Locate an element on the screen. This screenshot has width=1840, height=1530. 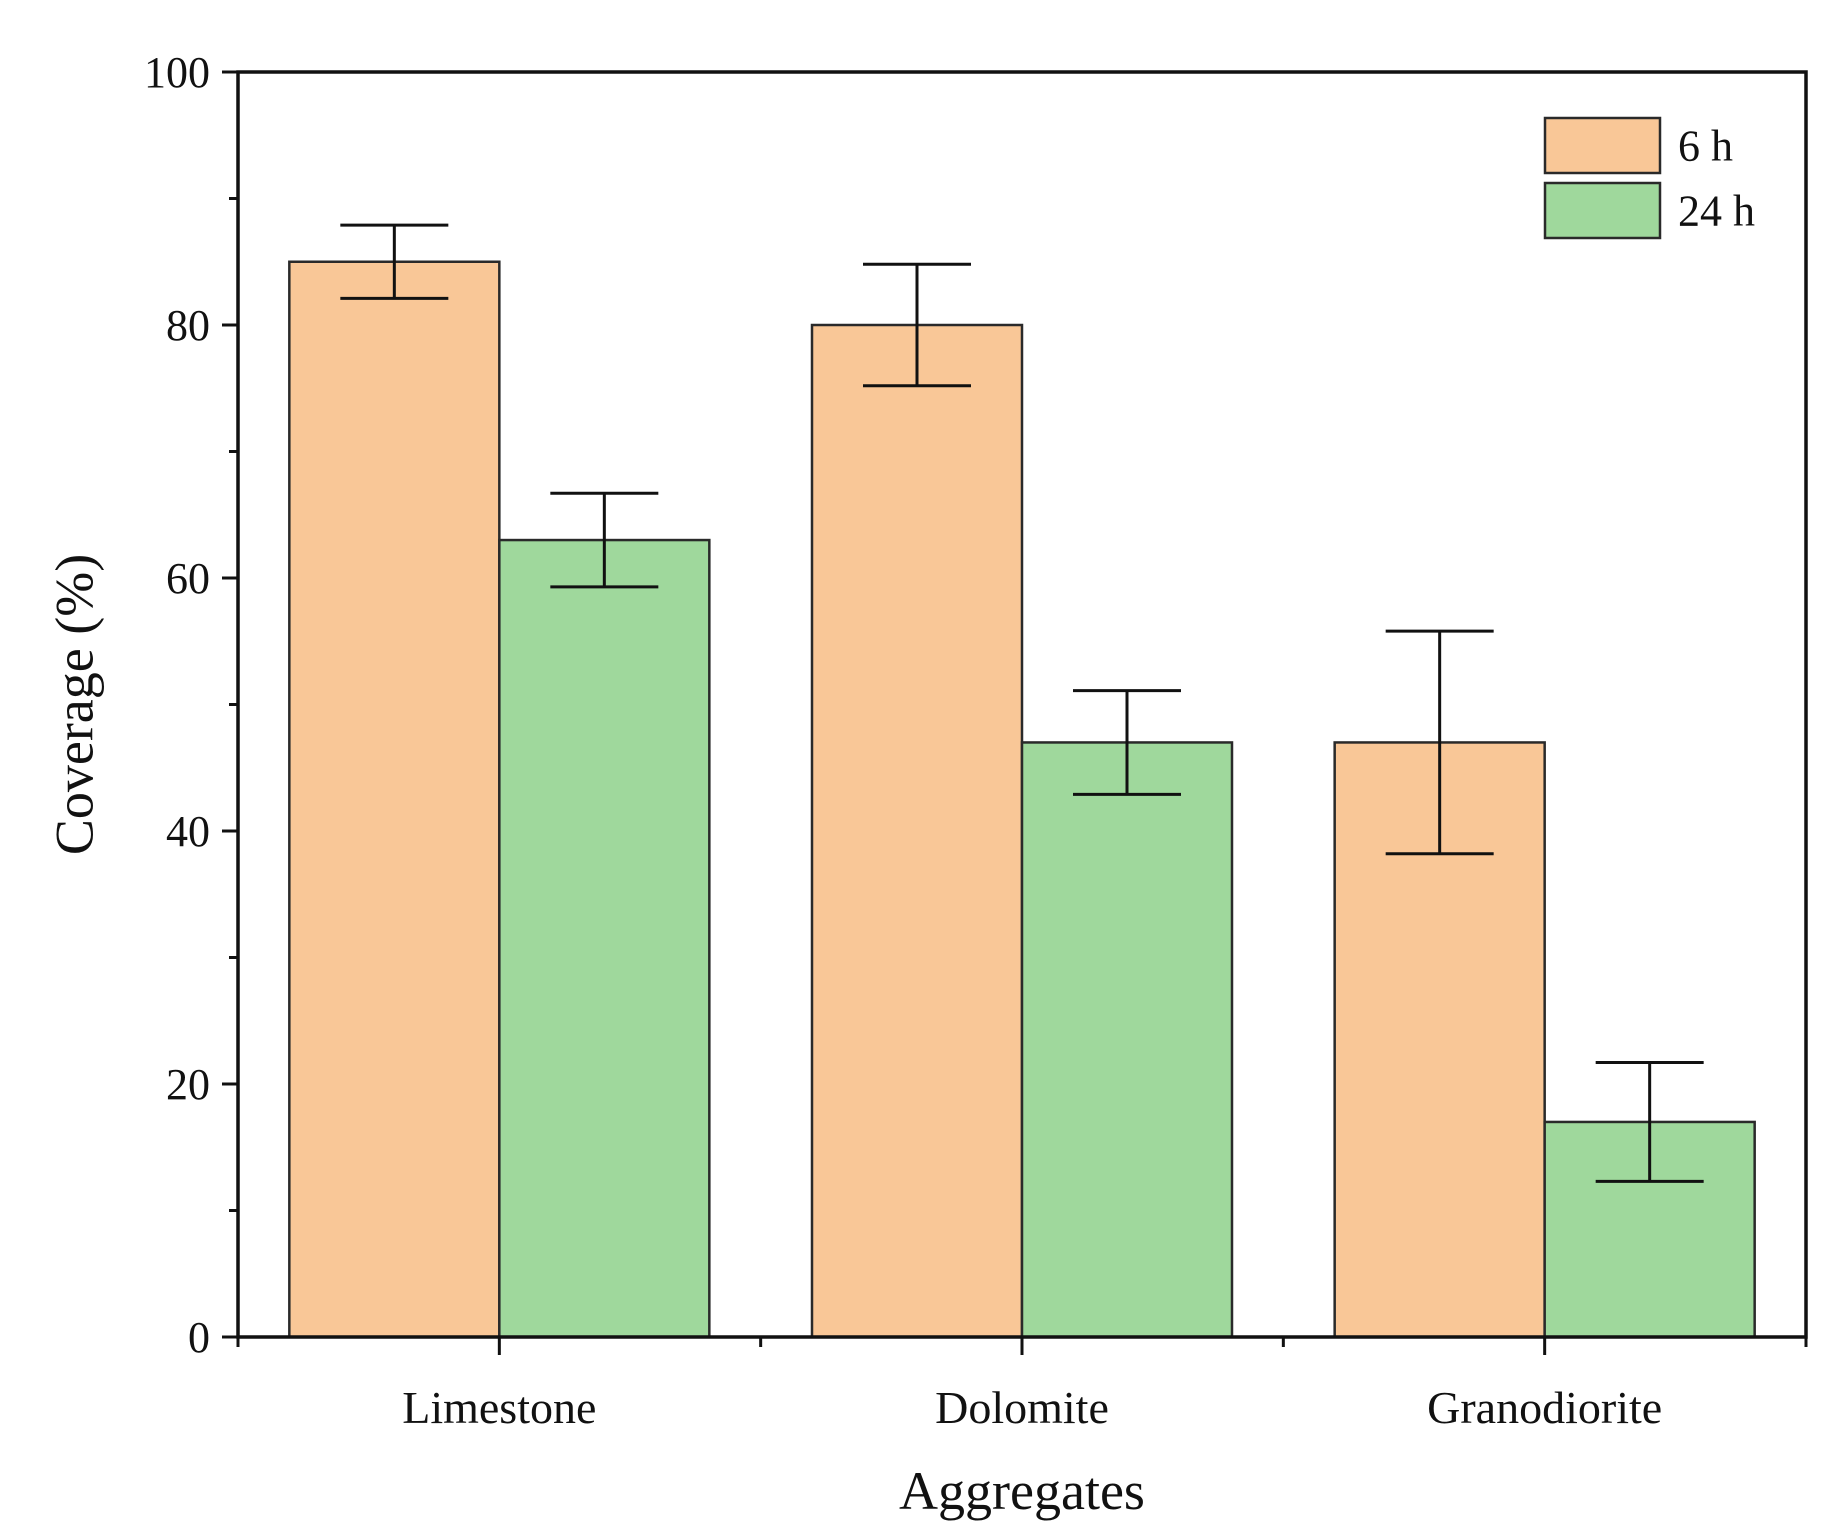
error-bar-24h-limestone is located at coordinates (604, 540).